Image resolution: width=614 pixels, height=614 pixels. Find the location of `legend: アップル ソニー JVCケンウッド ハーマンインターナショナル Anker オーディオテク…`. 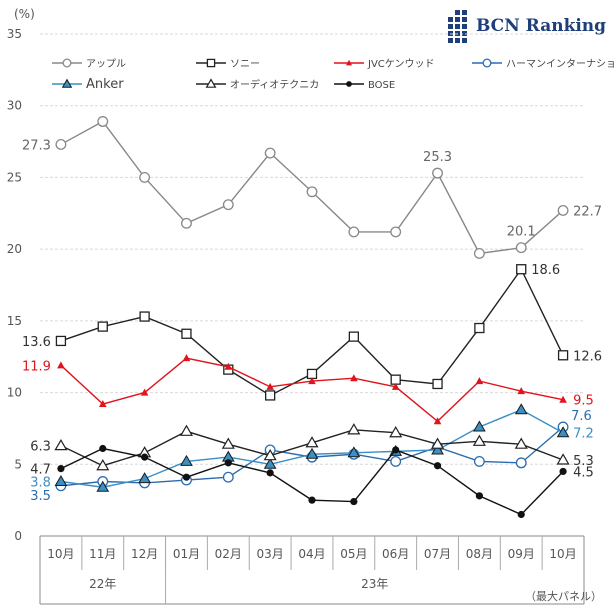

legend: アップル ソニー JVCケンウッド ハーマンインターナショナル Anker オーディオテク… is located at coordinates (333, 75).